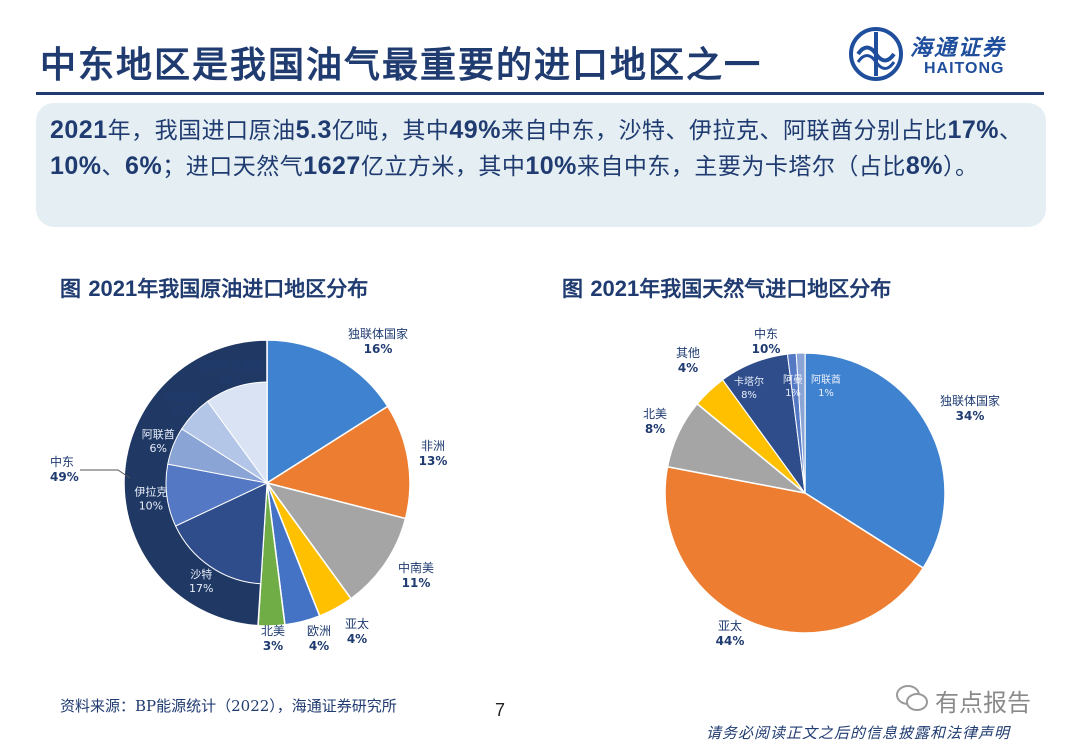 This screenshot has height=747, width=1080. Describe the element at coordinates (158, 434) in the screenshot. I see `pie-sub-label: 阿联酋` at that location.